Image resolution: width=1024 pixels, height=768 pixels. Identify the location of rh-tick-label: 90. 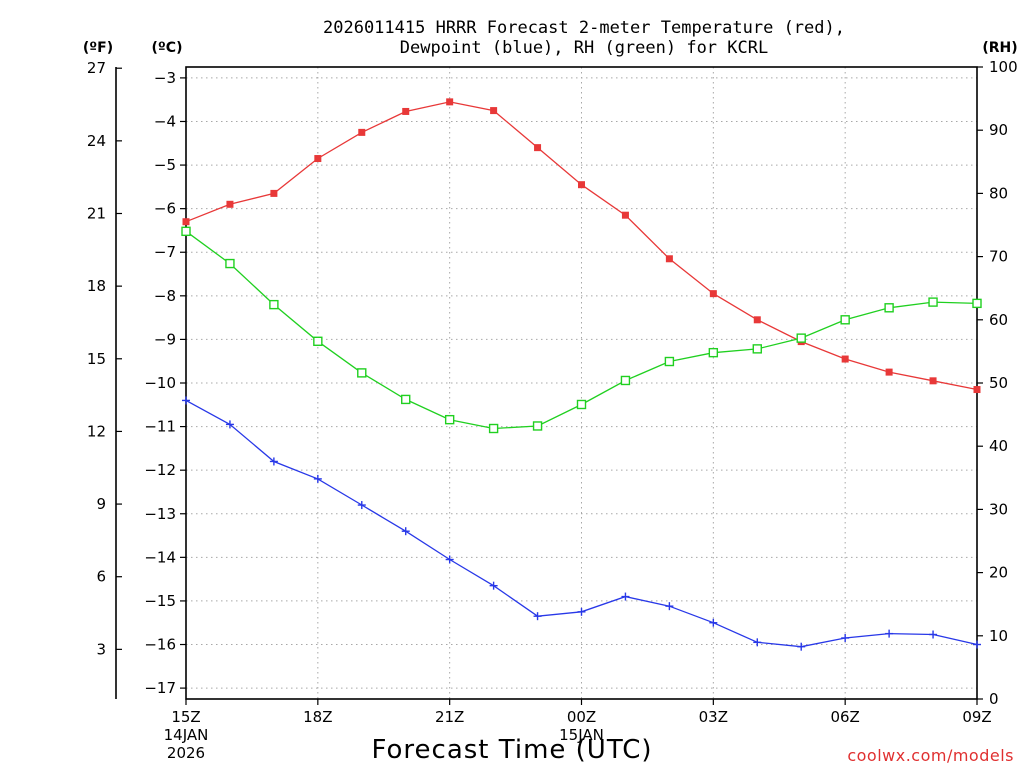
(998, 130).